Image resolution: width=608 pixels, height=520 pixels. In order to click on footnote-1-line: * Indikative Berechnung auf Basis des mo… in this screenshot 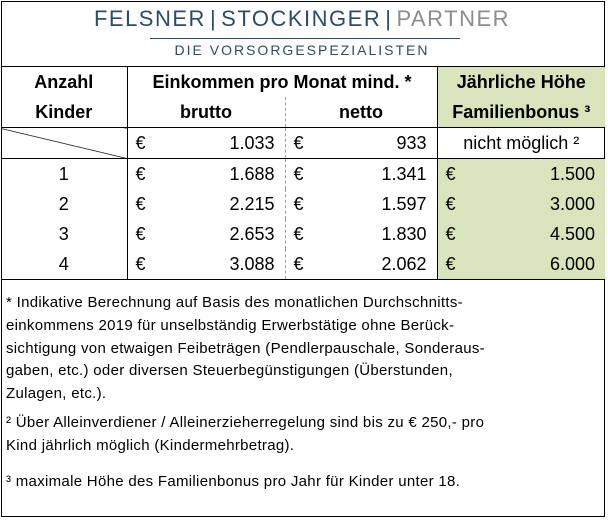, I will do `click(234, 302)`.